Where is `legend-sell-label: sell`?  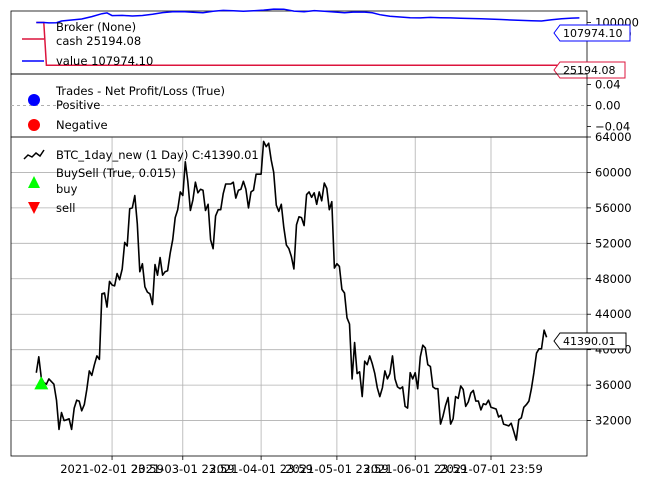 legend-sell-label: sell is located at coordinates (65, 208).